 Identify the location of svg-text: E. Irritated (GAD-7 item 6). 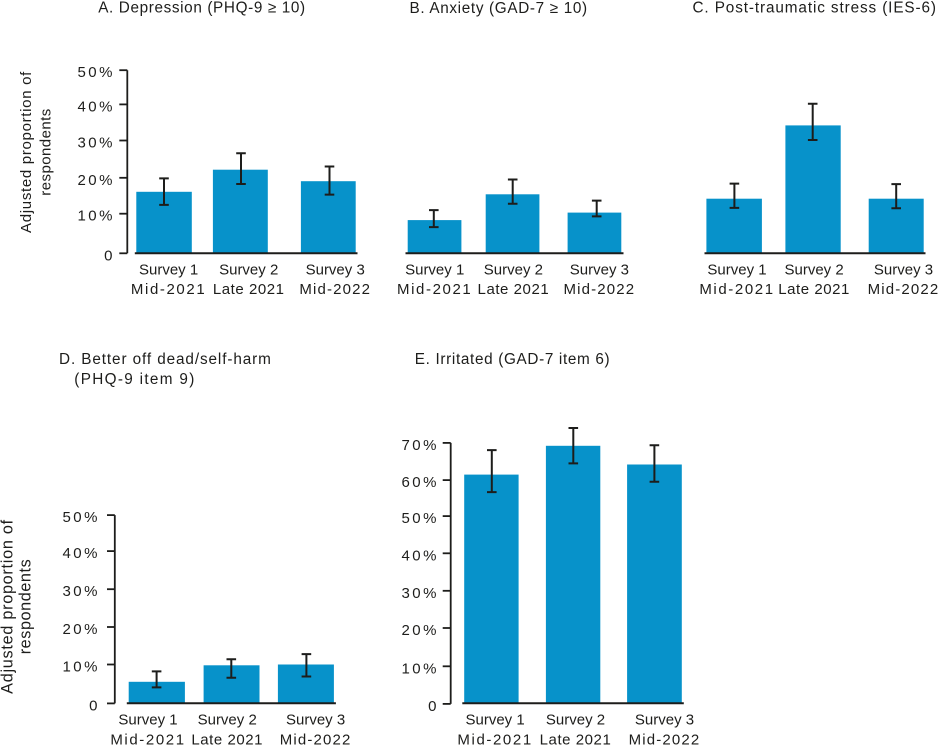
(512, 359).